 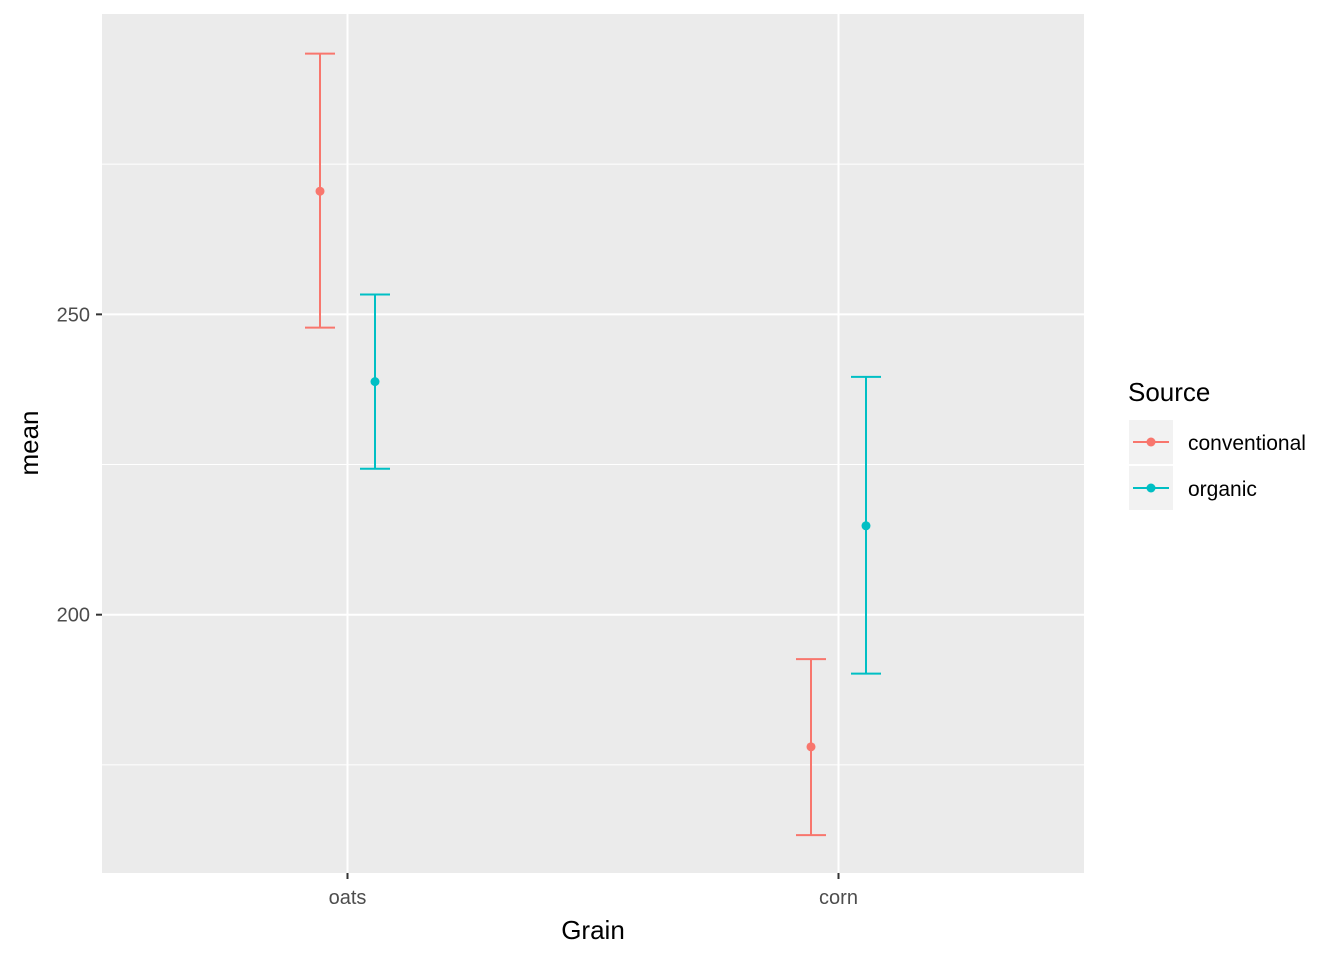 What do you see at coordinates (73, 616) in the screenshot?
I see `y-tick-label: 200` at bounding box center [73, 616].